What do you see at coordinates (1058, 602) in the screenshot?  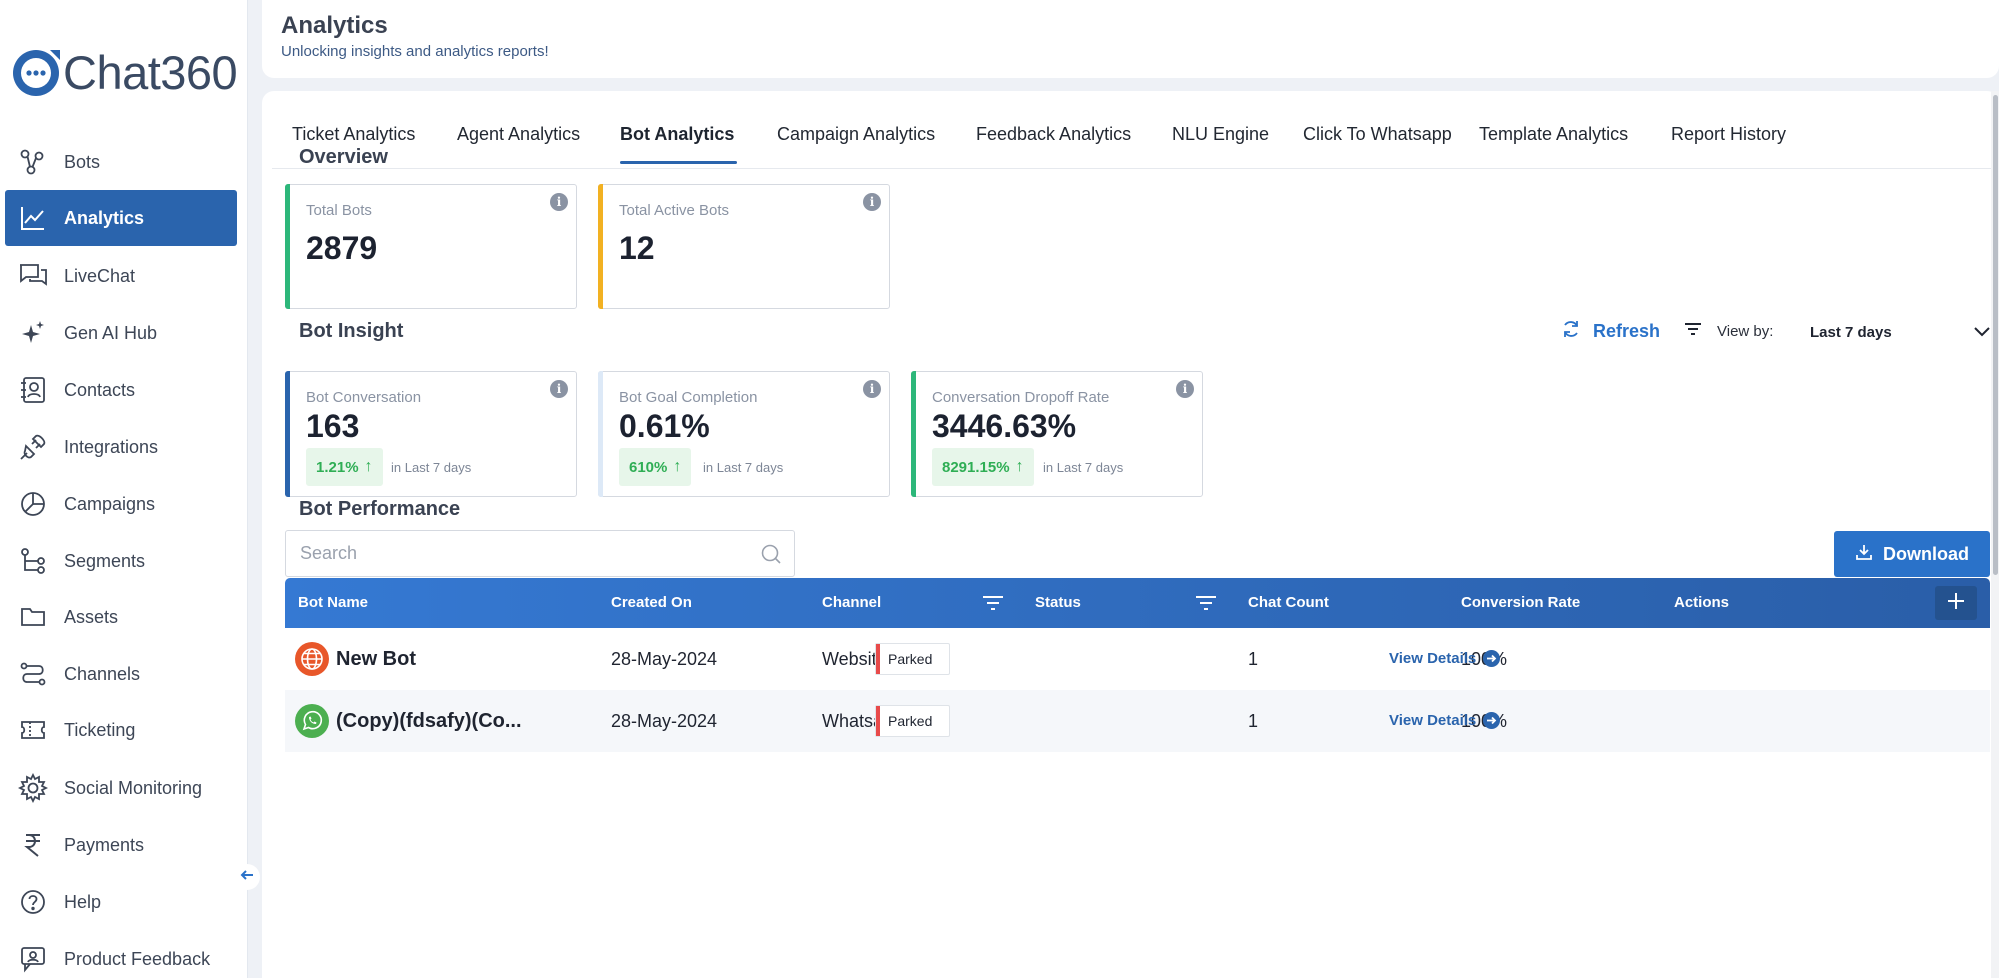 I see `column-header-status: Status` at bounding box center [1058, 602].